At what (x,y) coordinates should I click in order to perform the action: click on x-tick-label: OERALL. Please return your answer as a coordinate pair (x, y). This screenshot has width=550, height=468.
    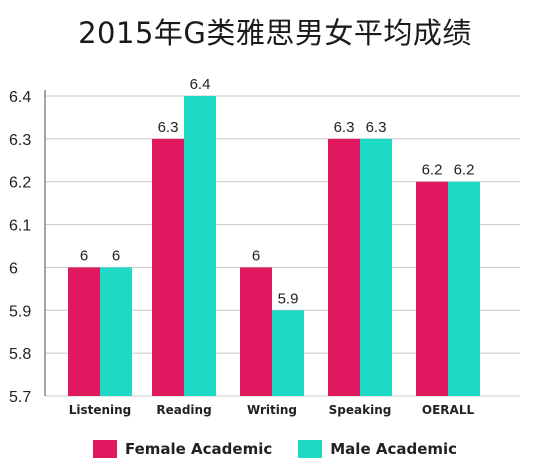
    Looking at the image, I should click on (448, 410).